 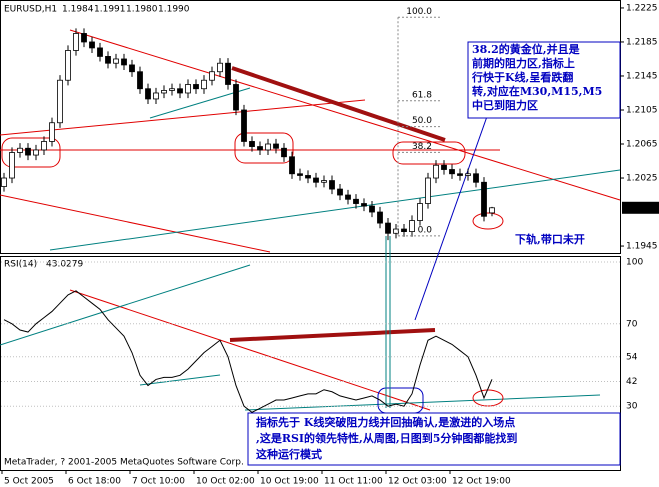 I want to click on y-tick-label: 54, so click(x=632, y=357).